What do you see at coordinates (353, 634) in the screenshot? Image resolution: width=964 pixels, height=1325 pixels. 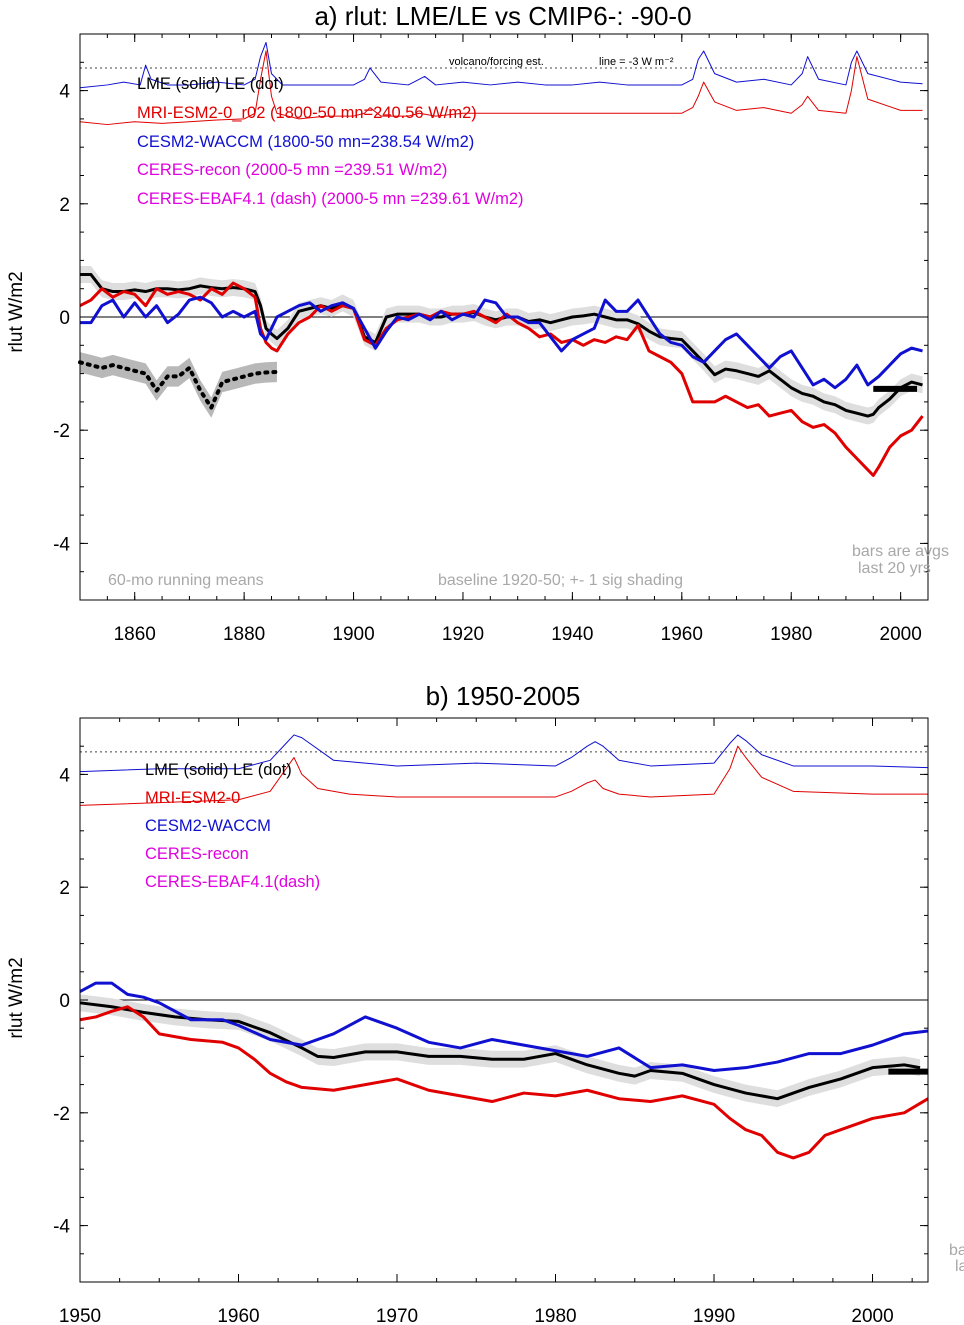 I see `x-tick-label: 1900` at bounding box center [353, 634].